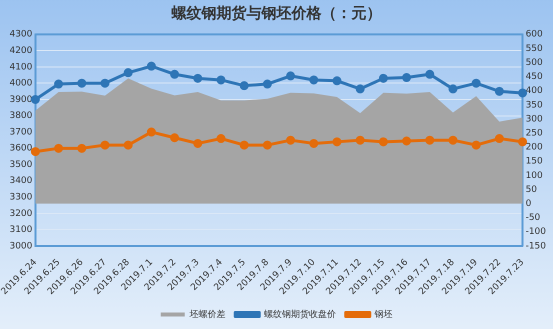 Image resolution: width=553 pixels, height=329 pixels. What do you see at coordinates (529, 204) in the screenshot?
I see `y2-tick-label: 0` at bounding box center [529, 204].